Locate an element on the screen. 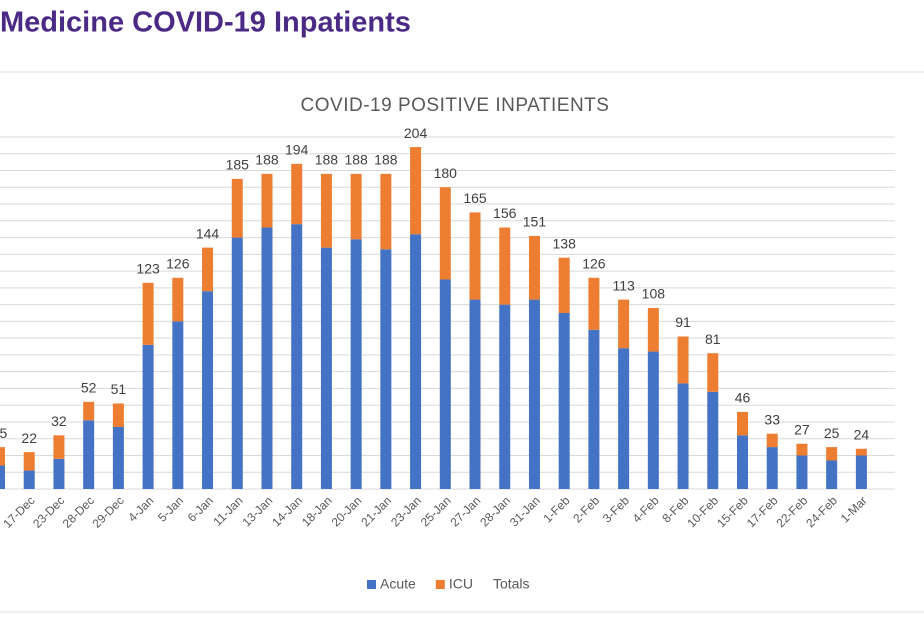 This screenshot has width=924, height=634. x-tick-label: 1-Feb is located at coordinates (556, 509).